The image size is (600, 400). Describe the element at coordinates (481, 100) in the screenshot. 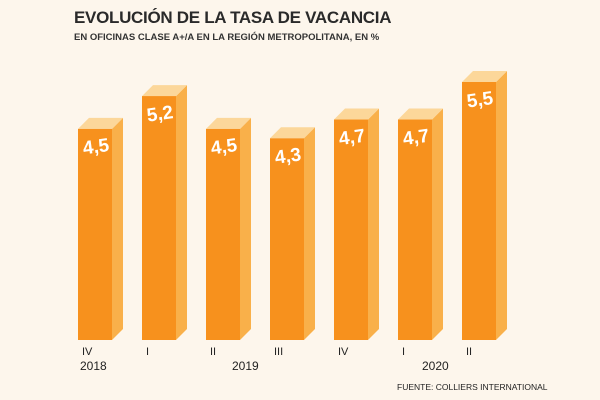

I see `bar-value-label: 5,5` at that location.